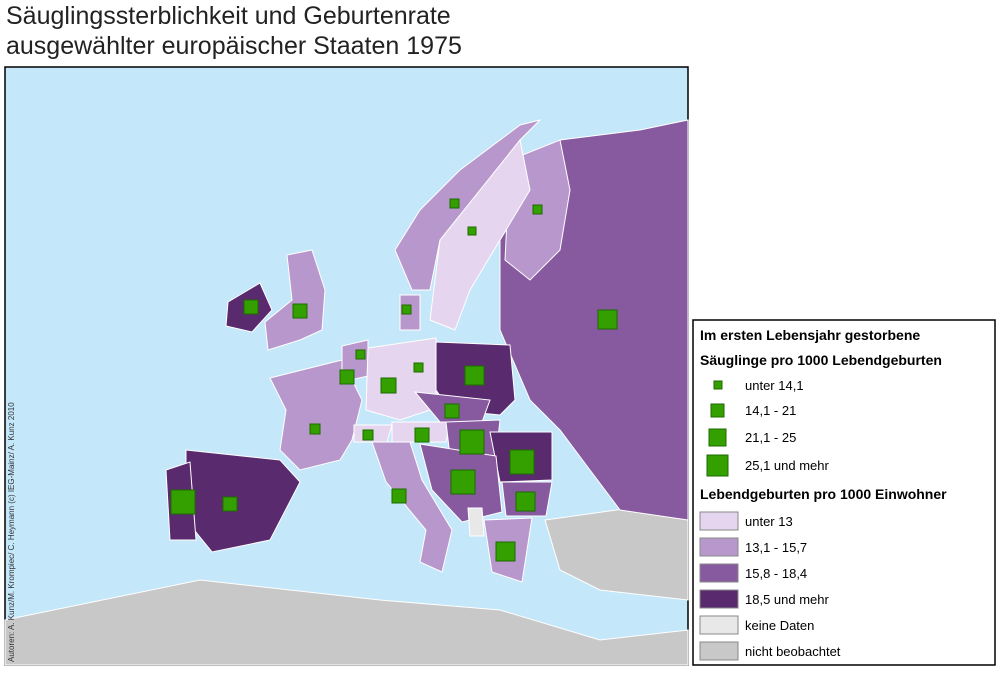  Describe the element at coordinates (776, 573) in the screenshot. I see `legend-item: 15,8 - 18,4` at that location.